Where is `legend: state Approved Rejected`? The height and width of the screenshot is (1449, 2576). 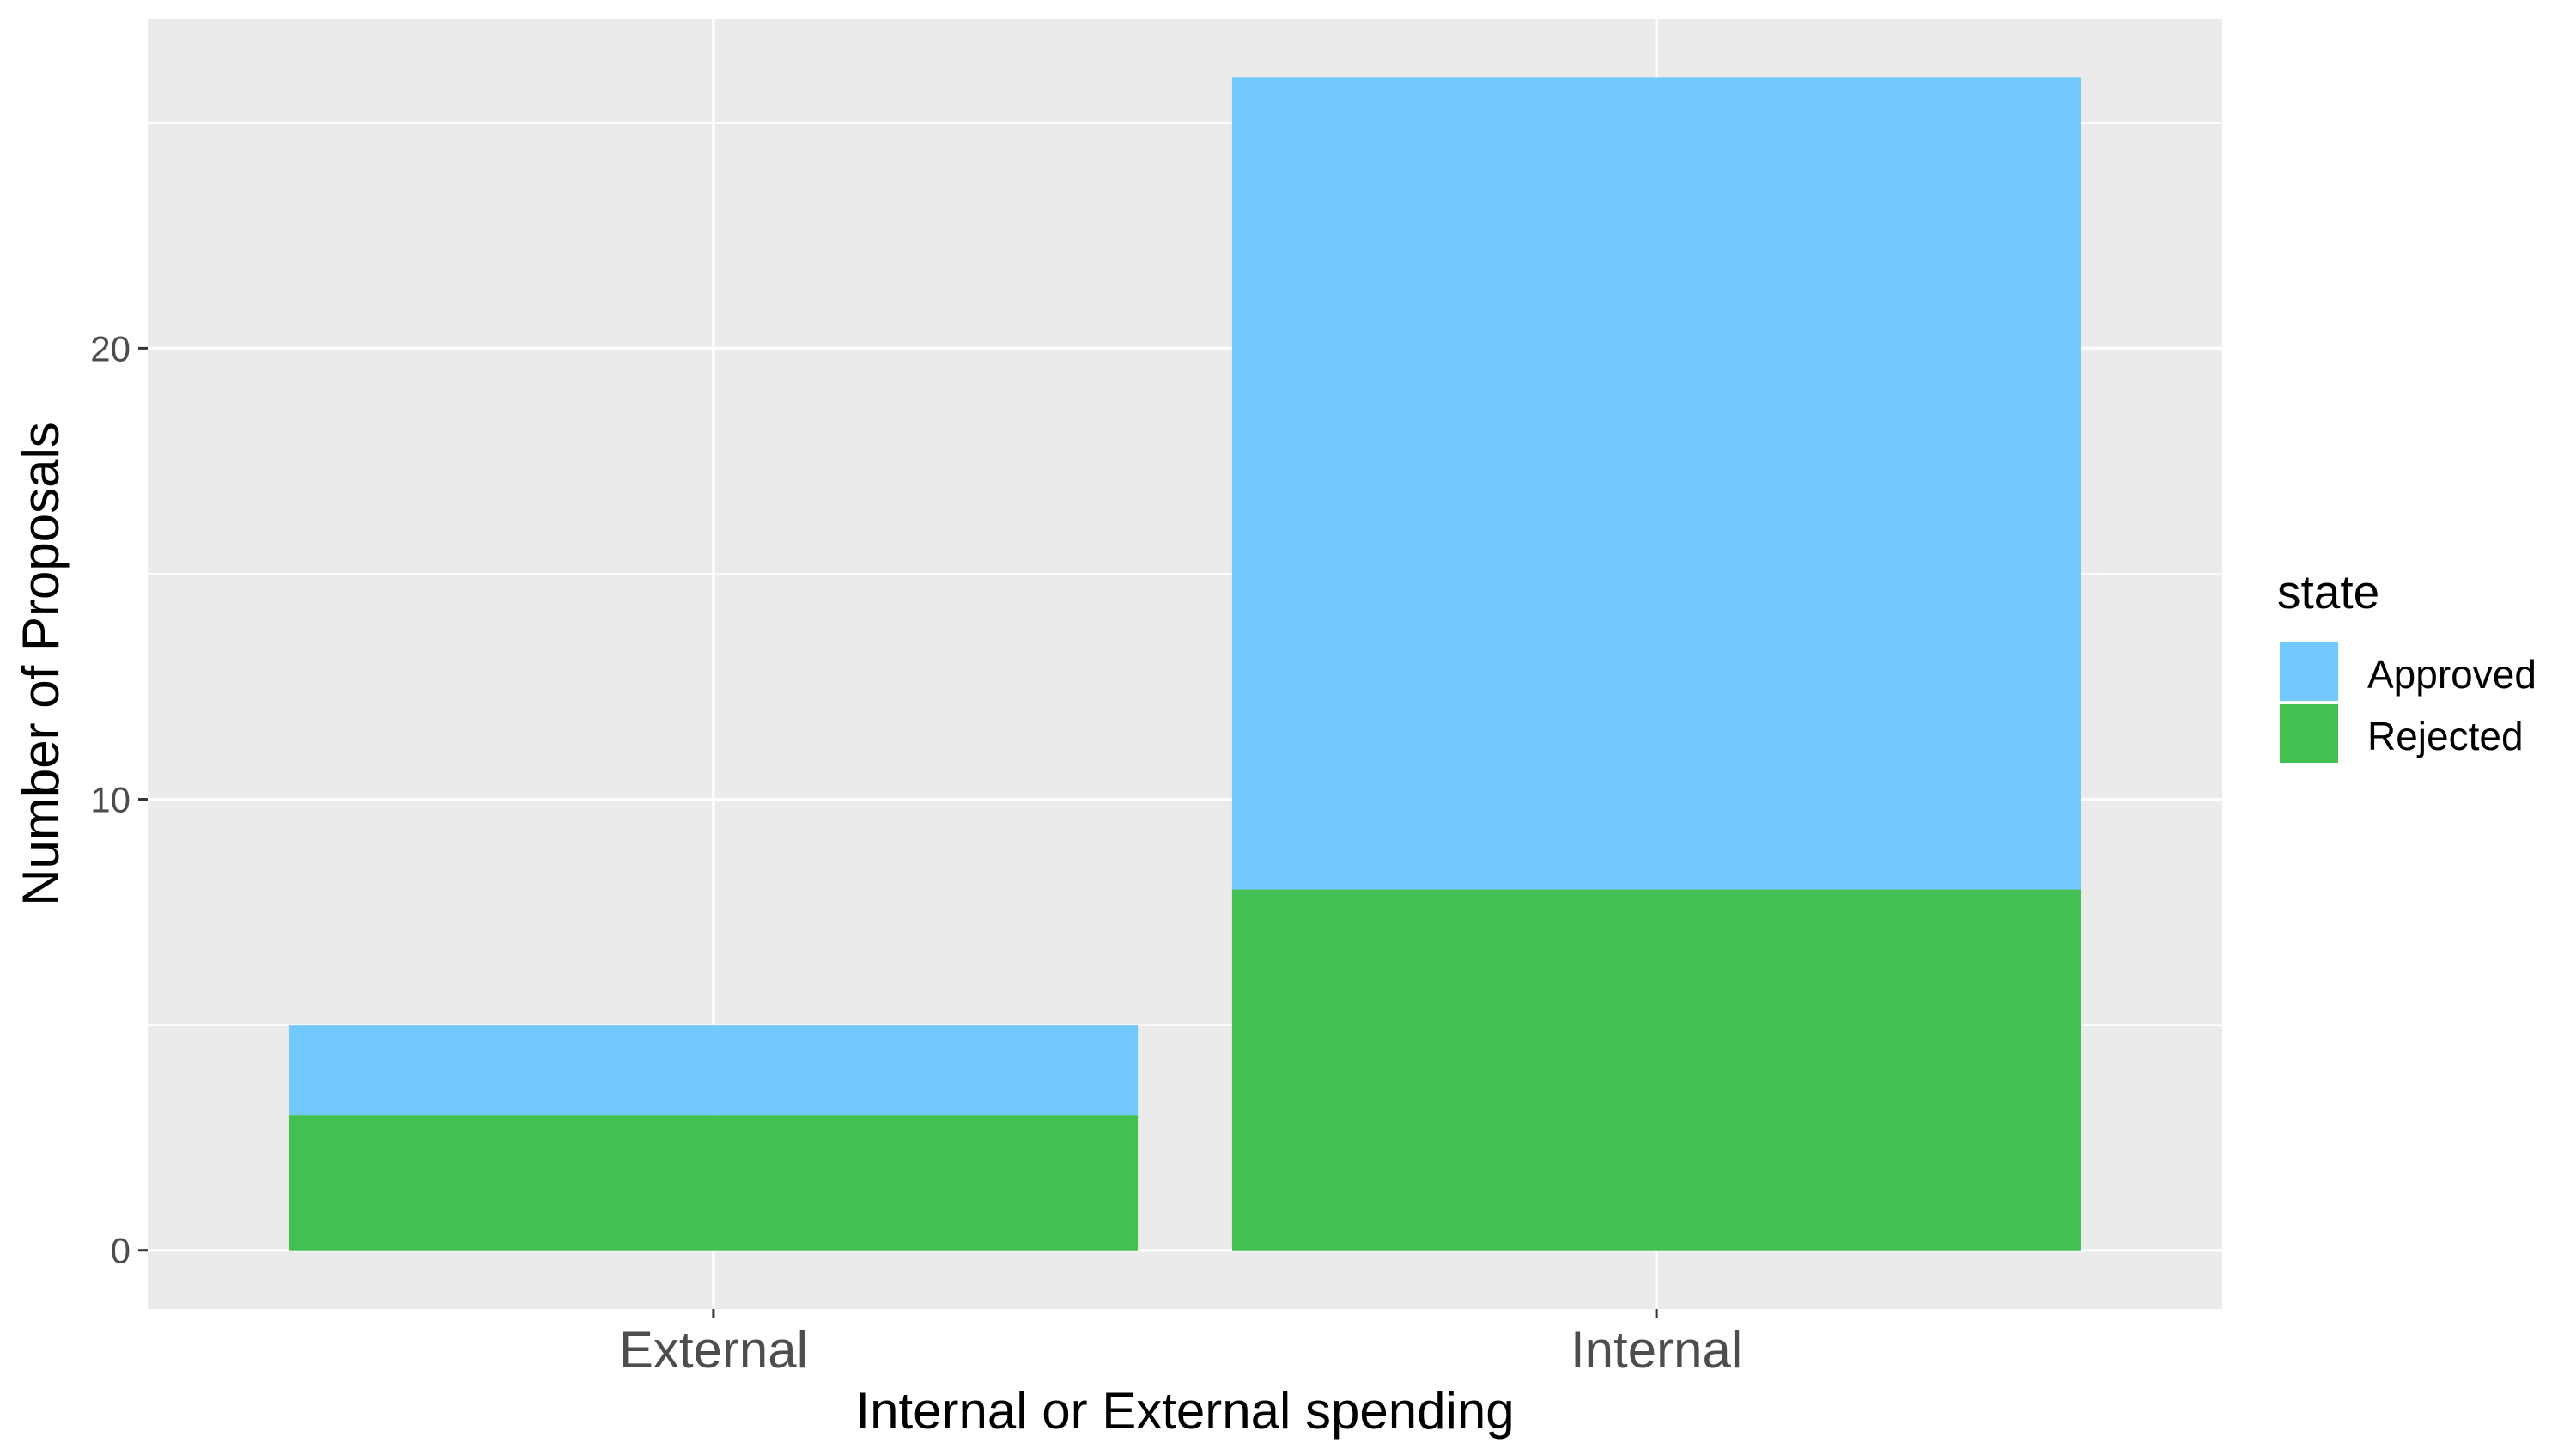 legend: state Approved Rejected is located at coordinates (2407, 664).